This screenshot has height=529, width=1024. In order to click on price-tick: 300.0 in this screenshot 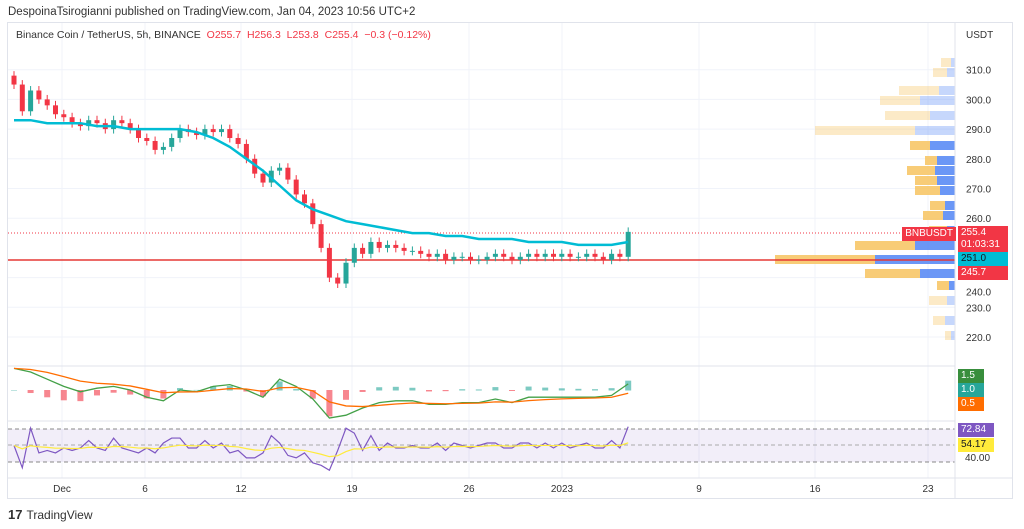, I will do `click(978, 100)`.